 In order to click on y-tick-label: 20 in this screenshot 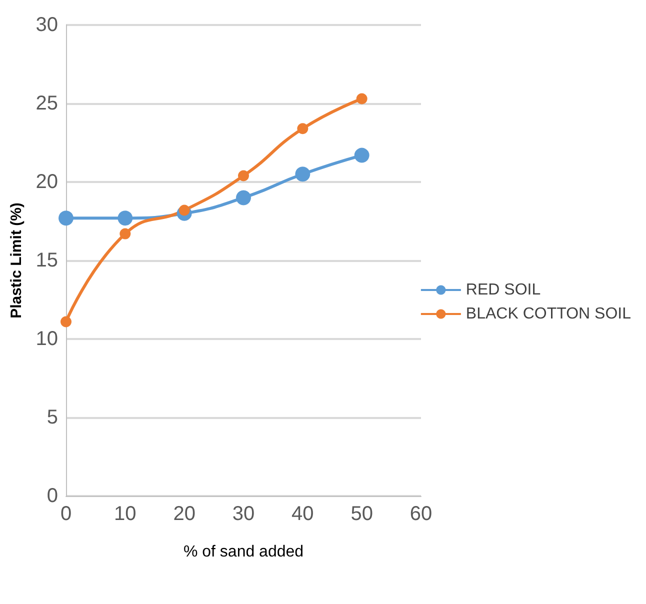, I will do `click(47, 182)`.